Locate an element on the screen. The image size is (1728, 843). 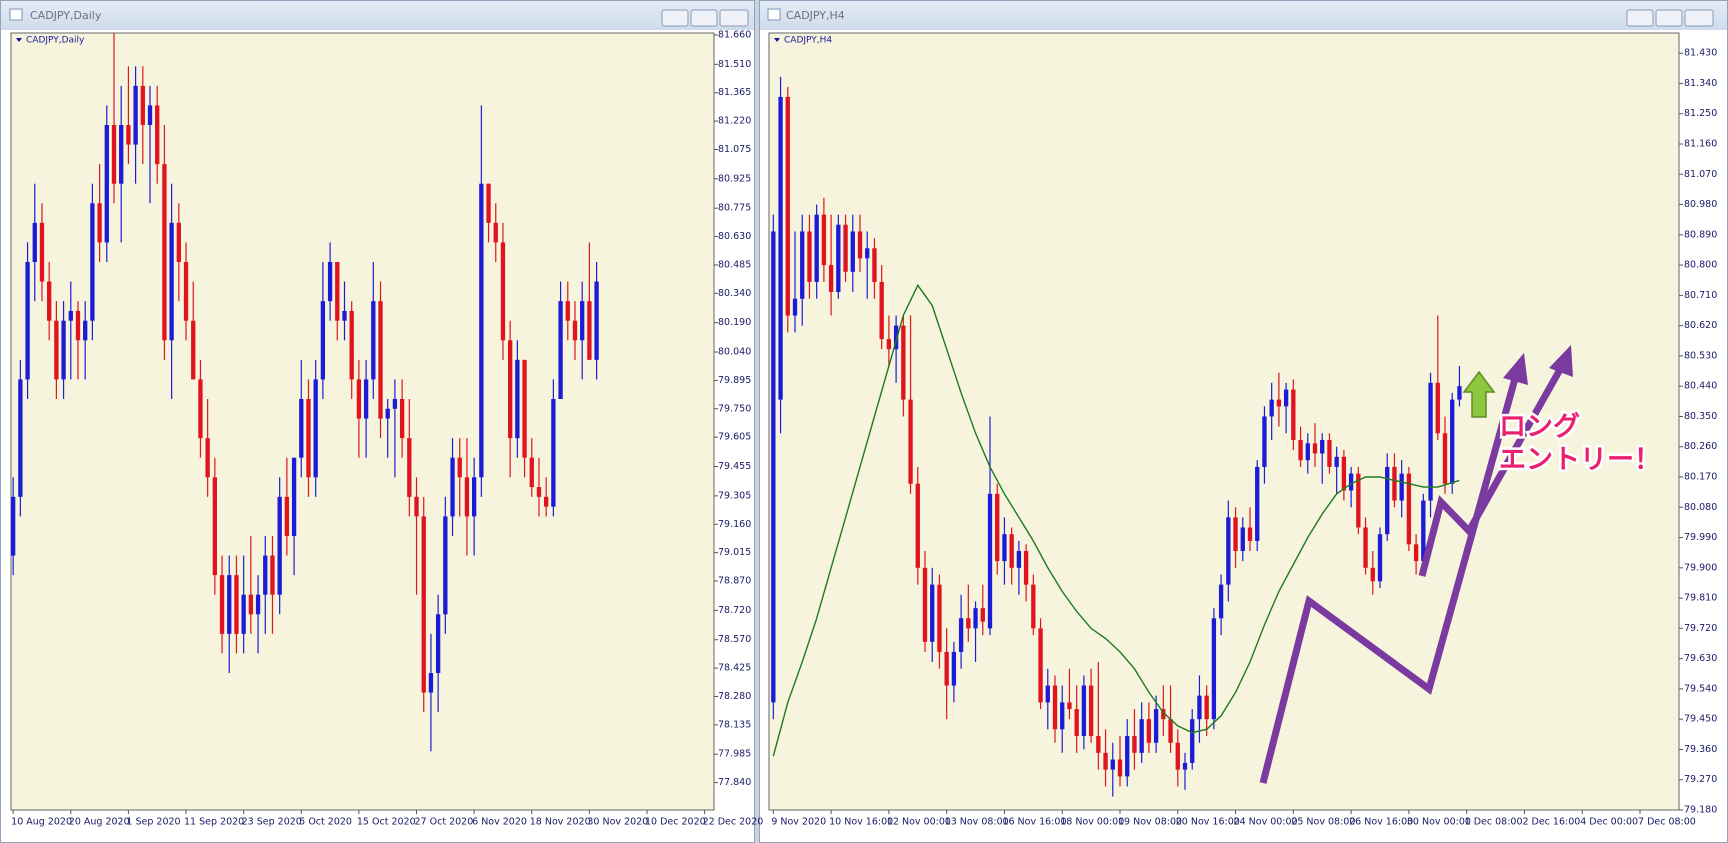
y-tick-label: 80.775 is located at coordinates (734, 208).